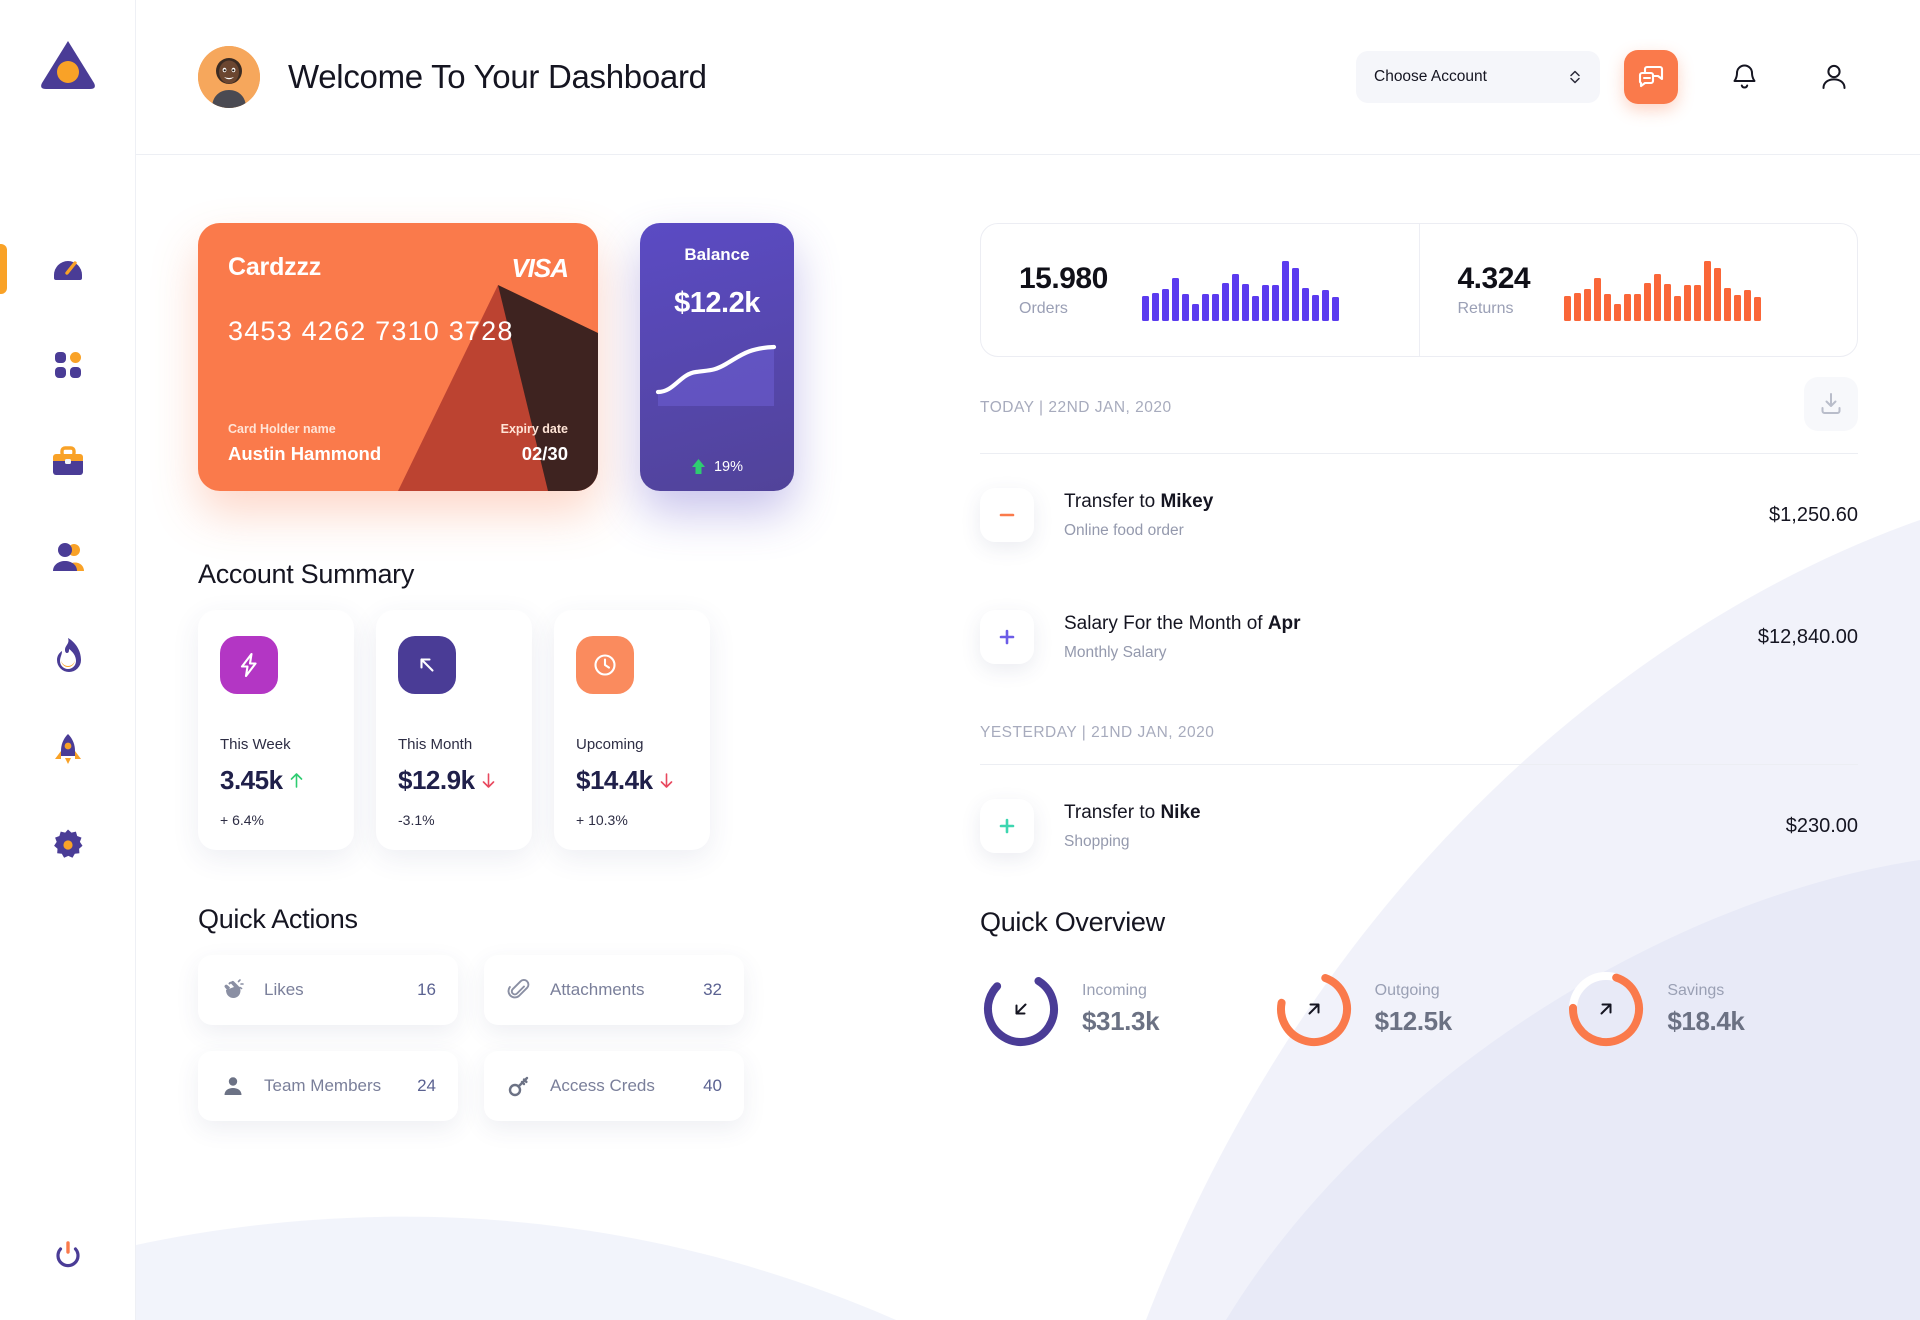 The height and width of the screenshot is (1320, 1920). I want to click on stat-orders: 15.980 Orders, so click(1200, 290).